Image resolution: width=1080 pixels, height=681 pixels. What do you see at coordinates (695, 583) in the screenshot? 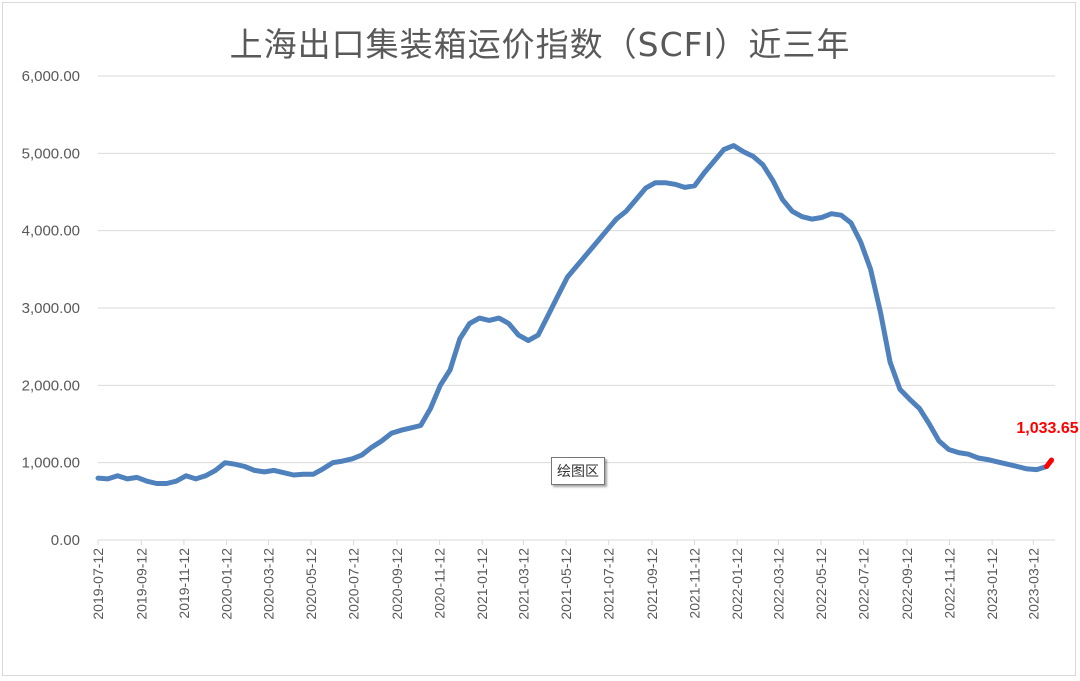
I see `x-tick-label: 2021-11-12` at bounding box center [695, 583].